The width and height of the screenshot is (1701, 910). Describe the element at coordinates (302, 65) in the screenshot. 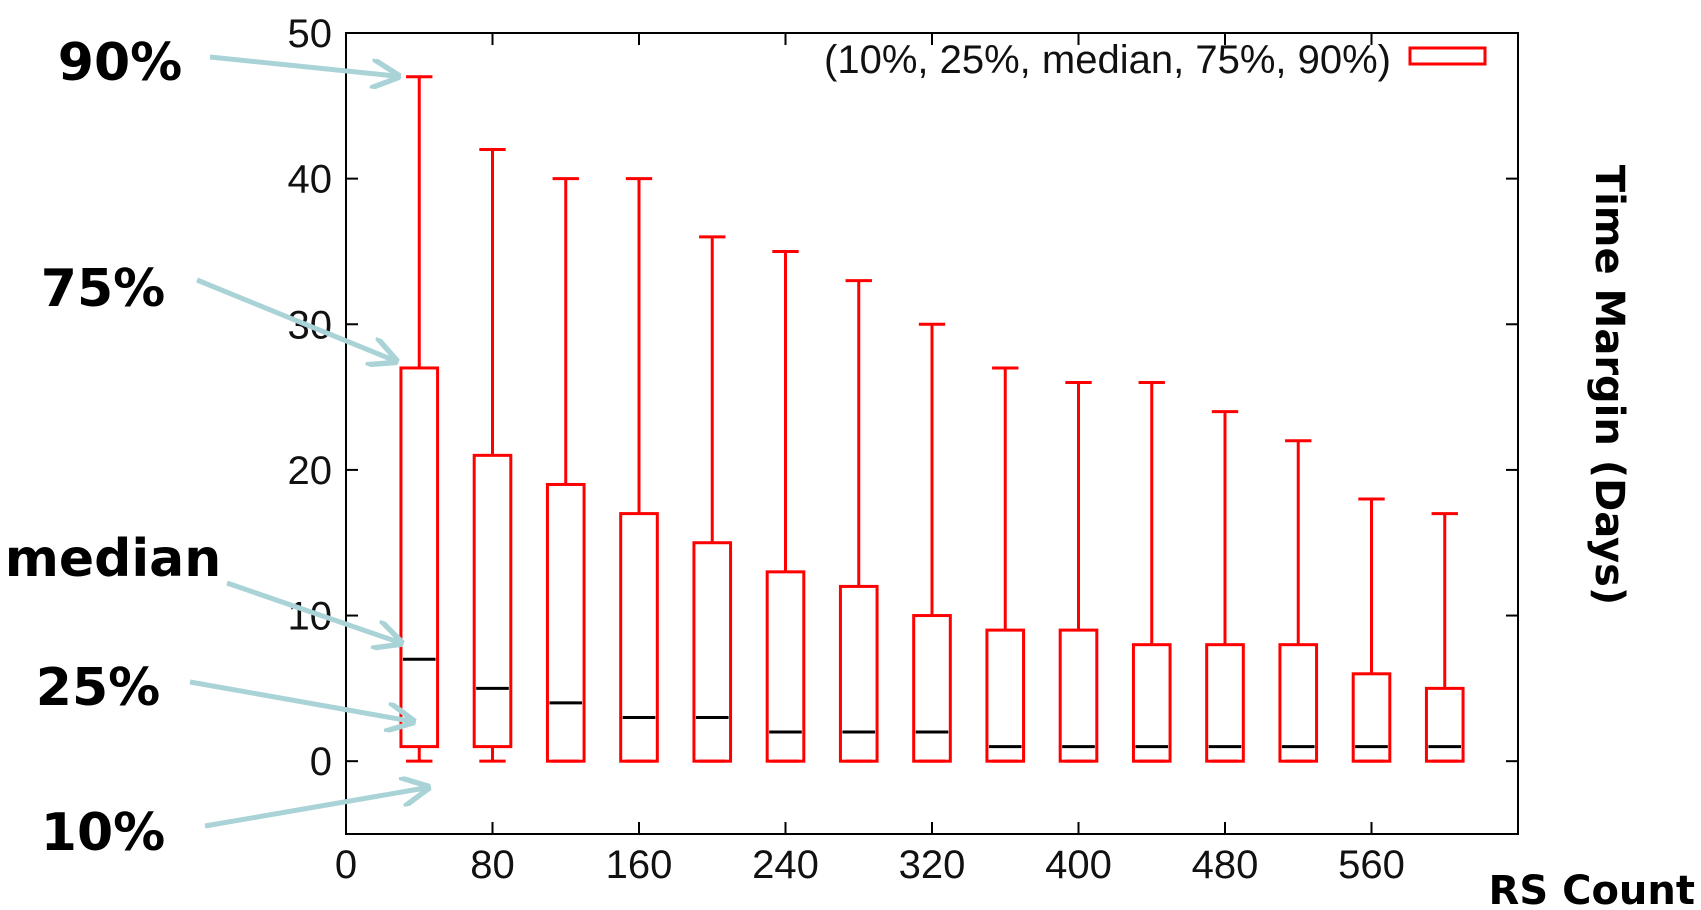

I see `callout-arrow-p90` at that location.